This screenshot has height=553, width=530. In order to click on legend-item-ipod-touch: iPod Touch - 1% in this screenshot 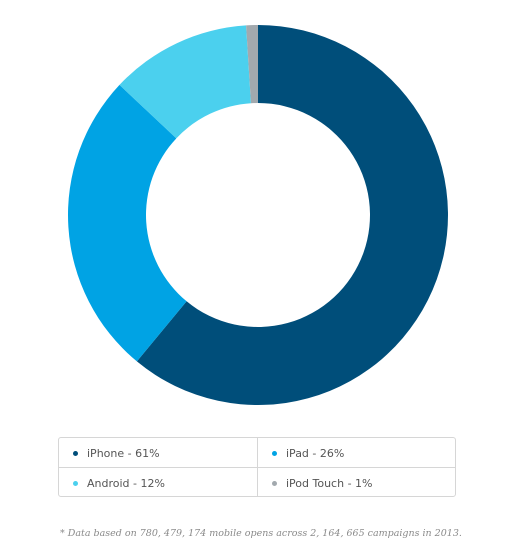, I will do `click(357, 483)`.